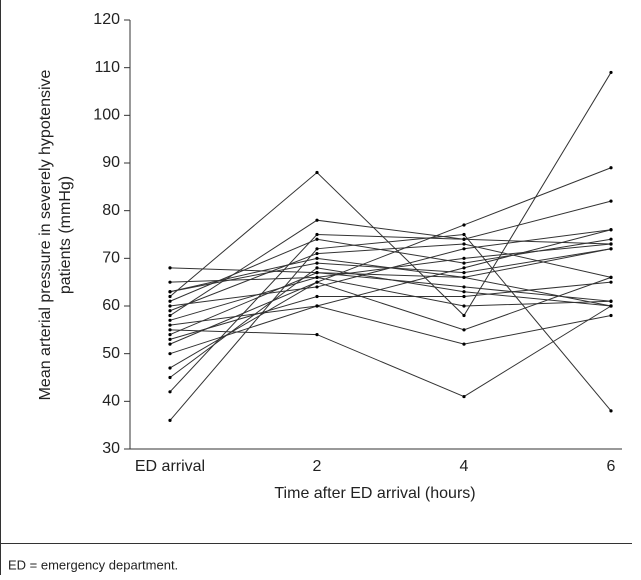  What do you see at coordinates (111, 305) in the screenshot?
I see `y-tick-label: 60` at bounding box center [111, 305].